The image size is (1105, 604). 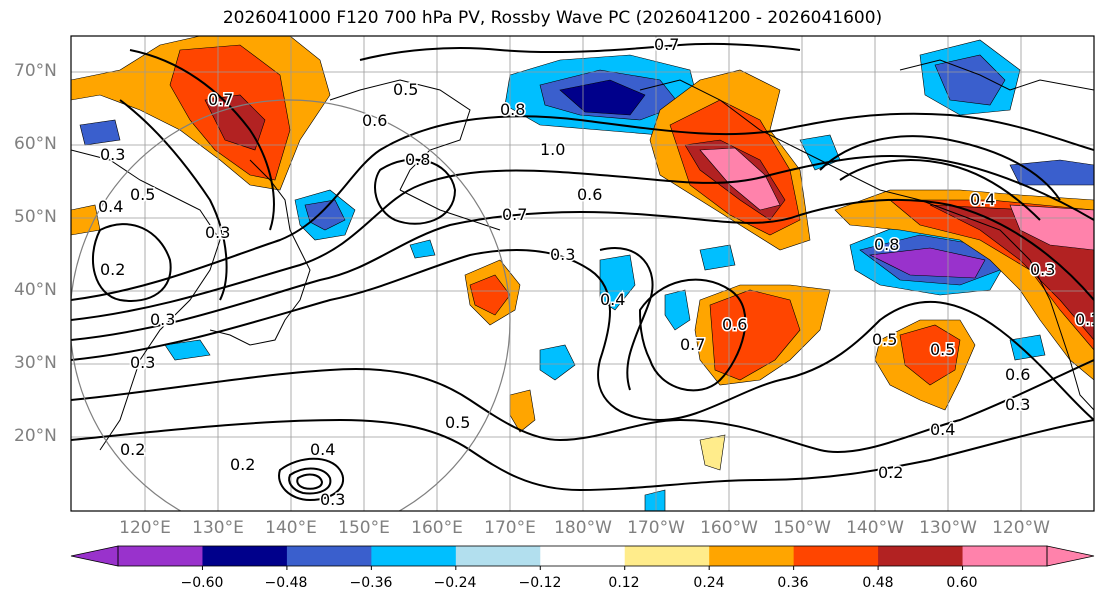 What do you see at coordinates (1070, 556) in the screenshot?
I see `colorbar-extend-max` at bounding box center [1070, 556].